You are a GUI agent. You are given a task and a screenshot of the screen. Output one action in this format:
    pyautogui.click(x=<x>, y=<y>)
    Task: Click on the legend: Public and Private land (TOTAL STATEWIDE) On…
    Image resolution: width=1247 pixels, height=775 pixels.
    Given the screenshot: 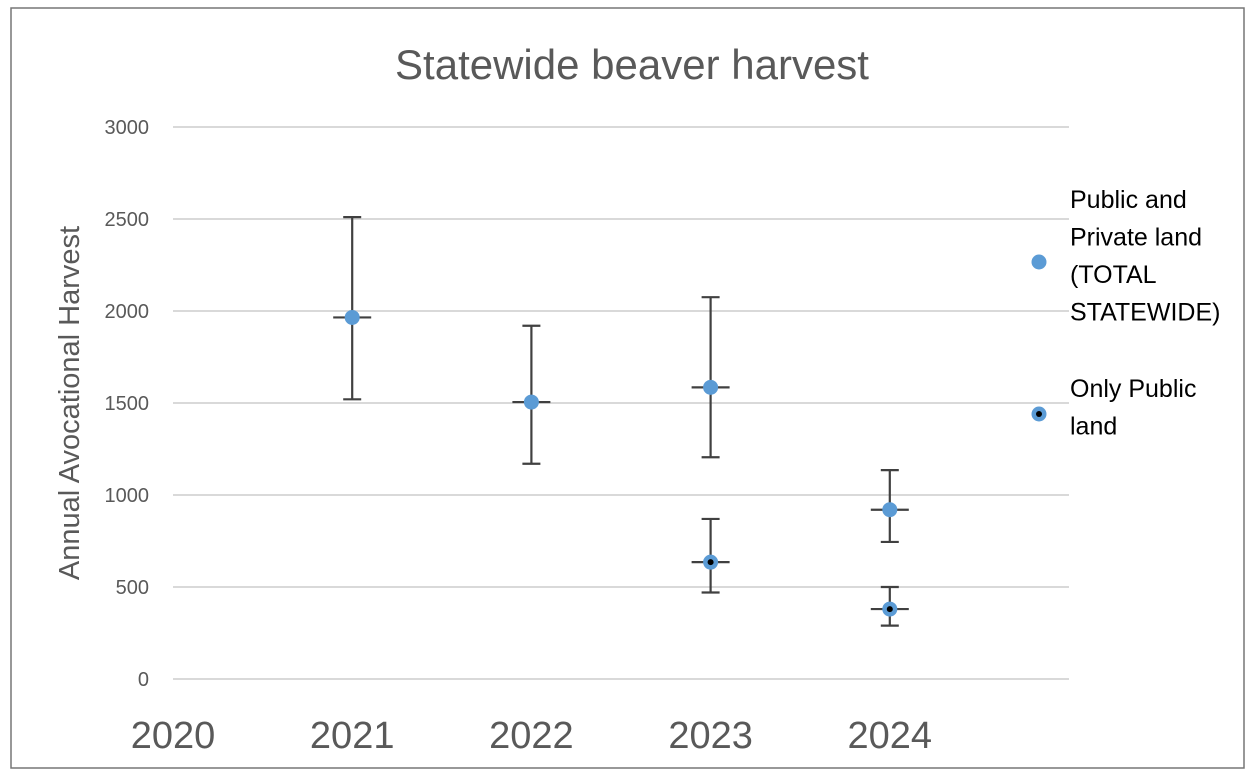 What is the action you would take?
    pyautogui.click(x=1125, y=313)
    